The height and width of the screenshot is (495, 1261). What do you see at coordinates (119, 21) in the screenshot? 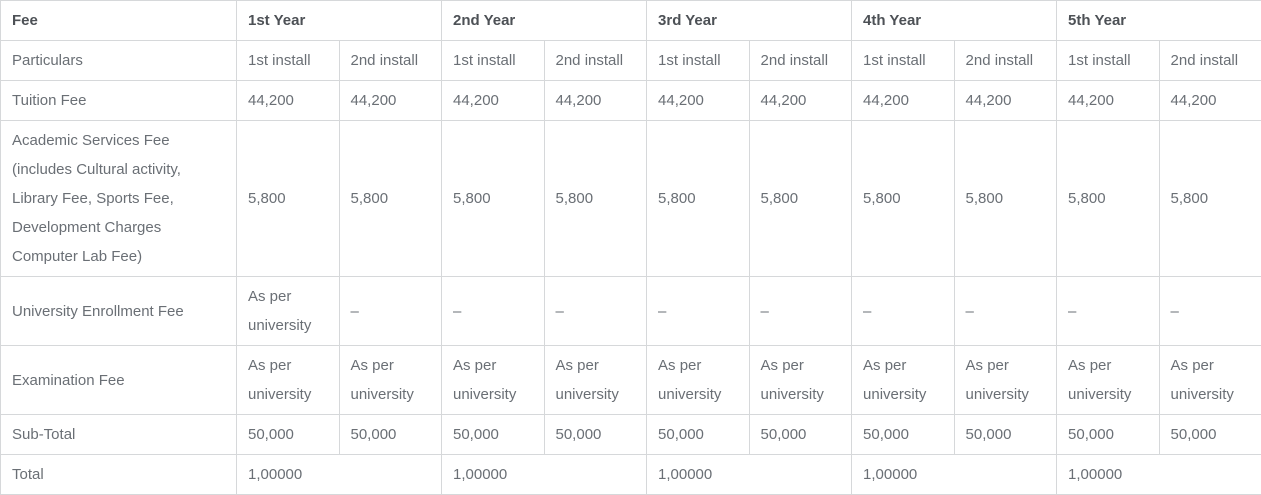
I see `header-fee: Fee` at bounding box center [119, 21].